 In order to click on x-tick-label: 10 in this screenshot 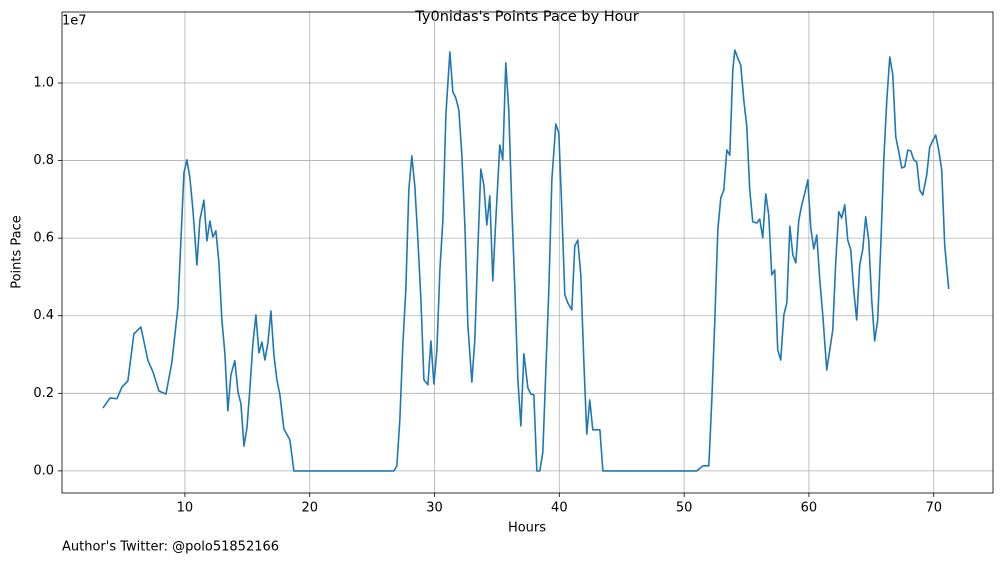, I will do `click(185, 508)`.